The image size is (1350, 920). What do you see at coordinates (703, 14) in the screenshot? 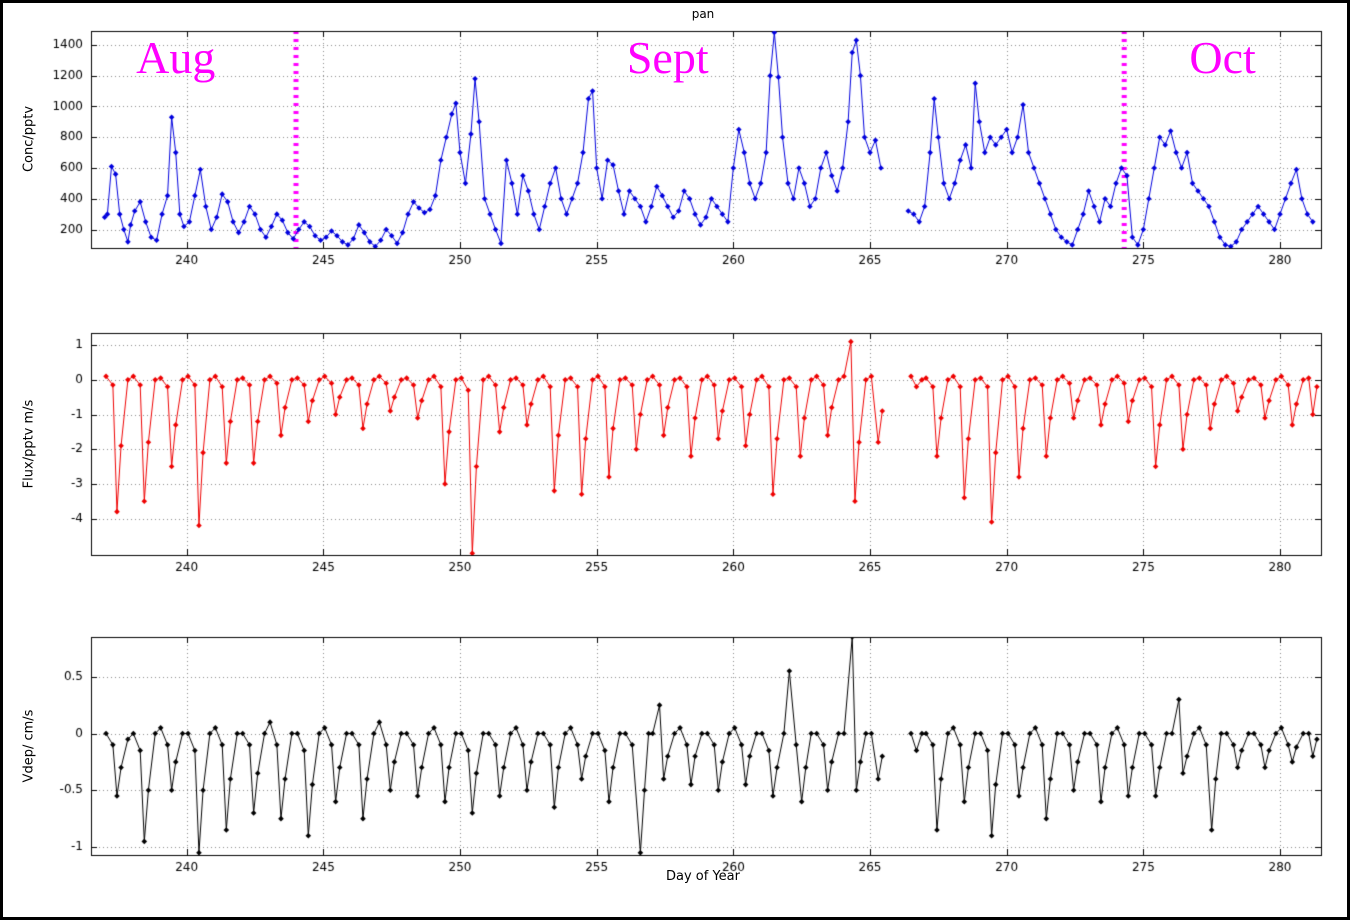
I see `figure-title: pan` at bounding box center [703, 14].